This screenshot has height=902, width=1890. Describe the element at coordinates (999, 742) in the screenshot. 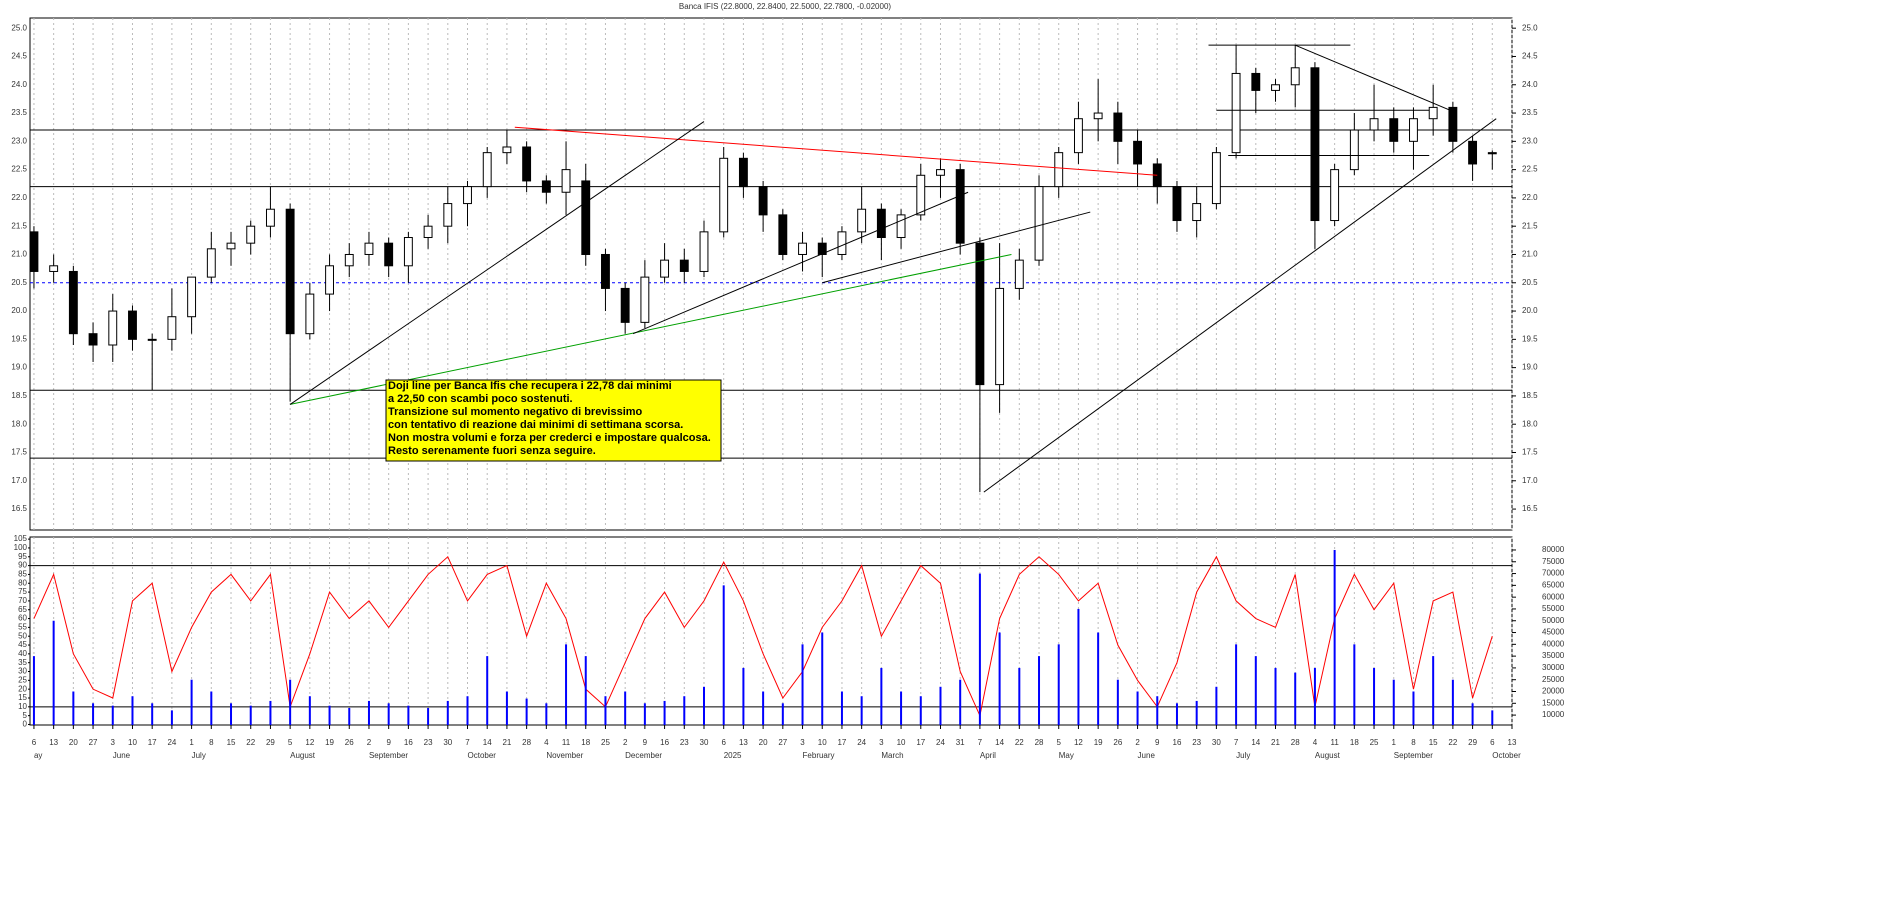

I see `x-tick-label: 14` at that location.